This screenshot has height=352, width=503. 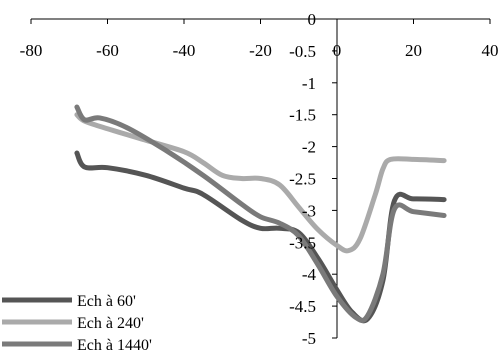 I want to click on legend-label: Ech à 240', so click(x=110, y=323).